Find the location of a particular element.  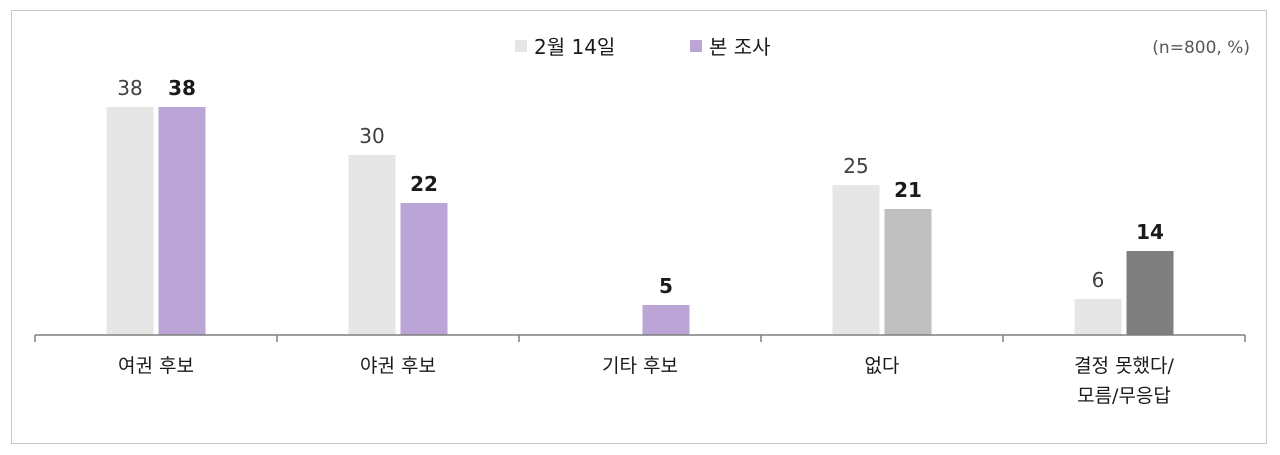

data-label-current: 14 is located at coordinates (1150, 232).